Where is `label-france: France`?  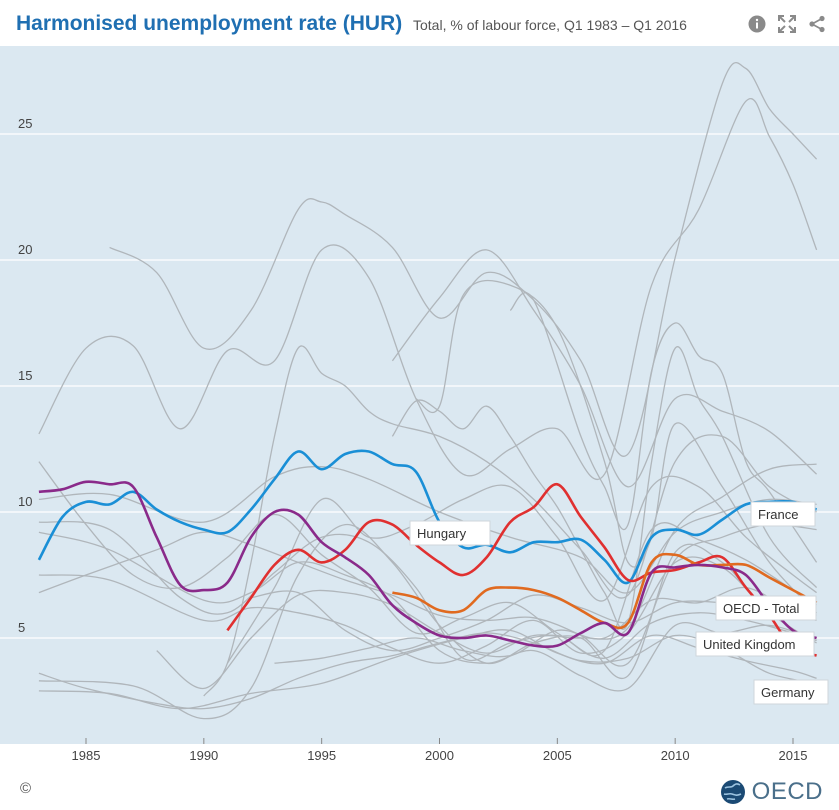 label-france: France is located at coordinates (783, 514).